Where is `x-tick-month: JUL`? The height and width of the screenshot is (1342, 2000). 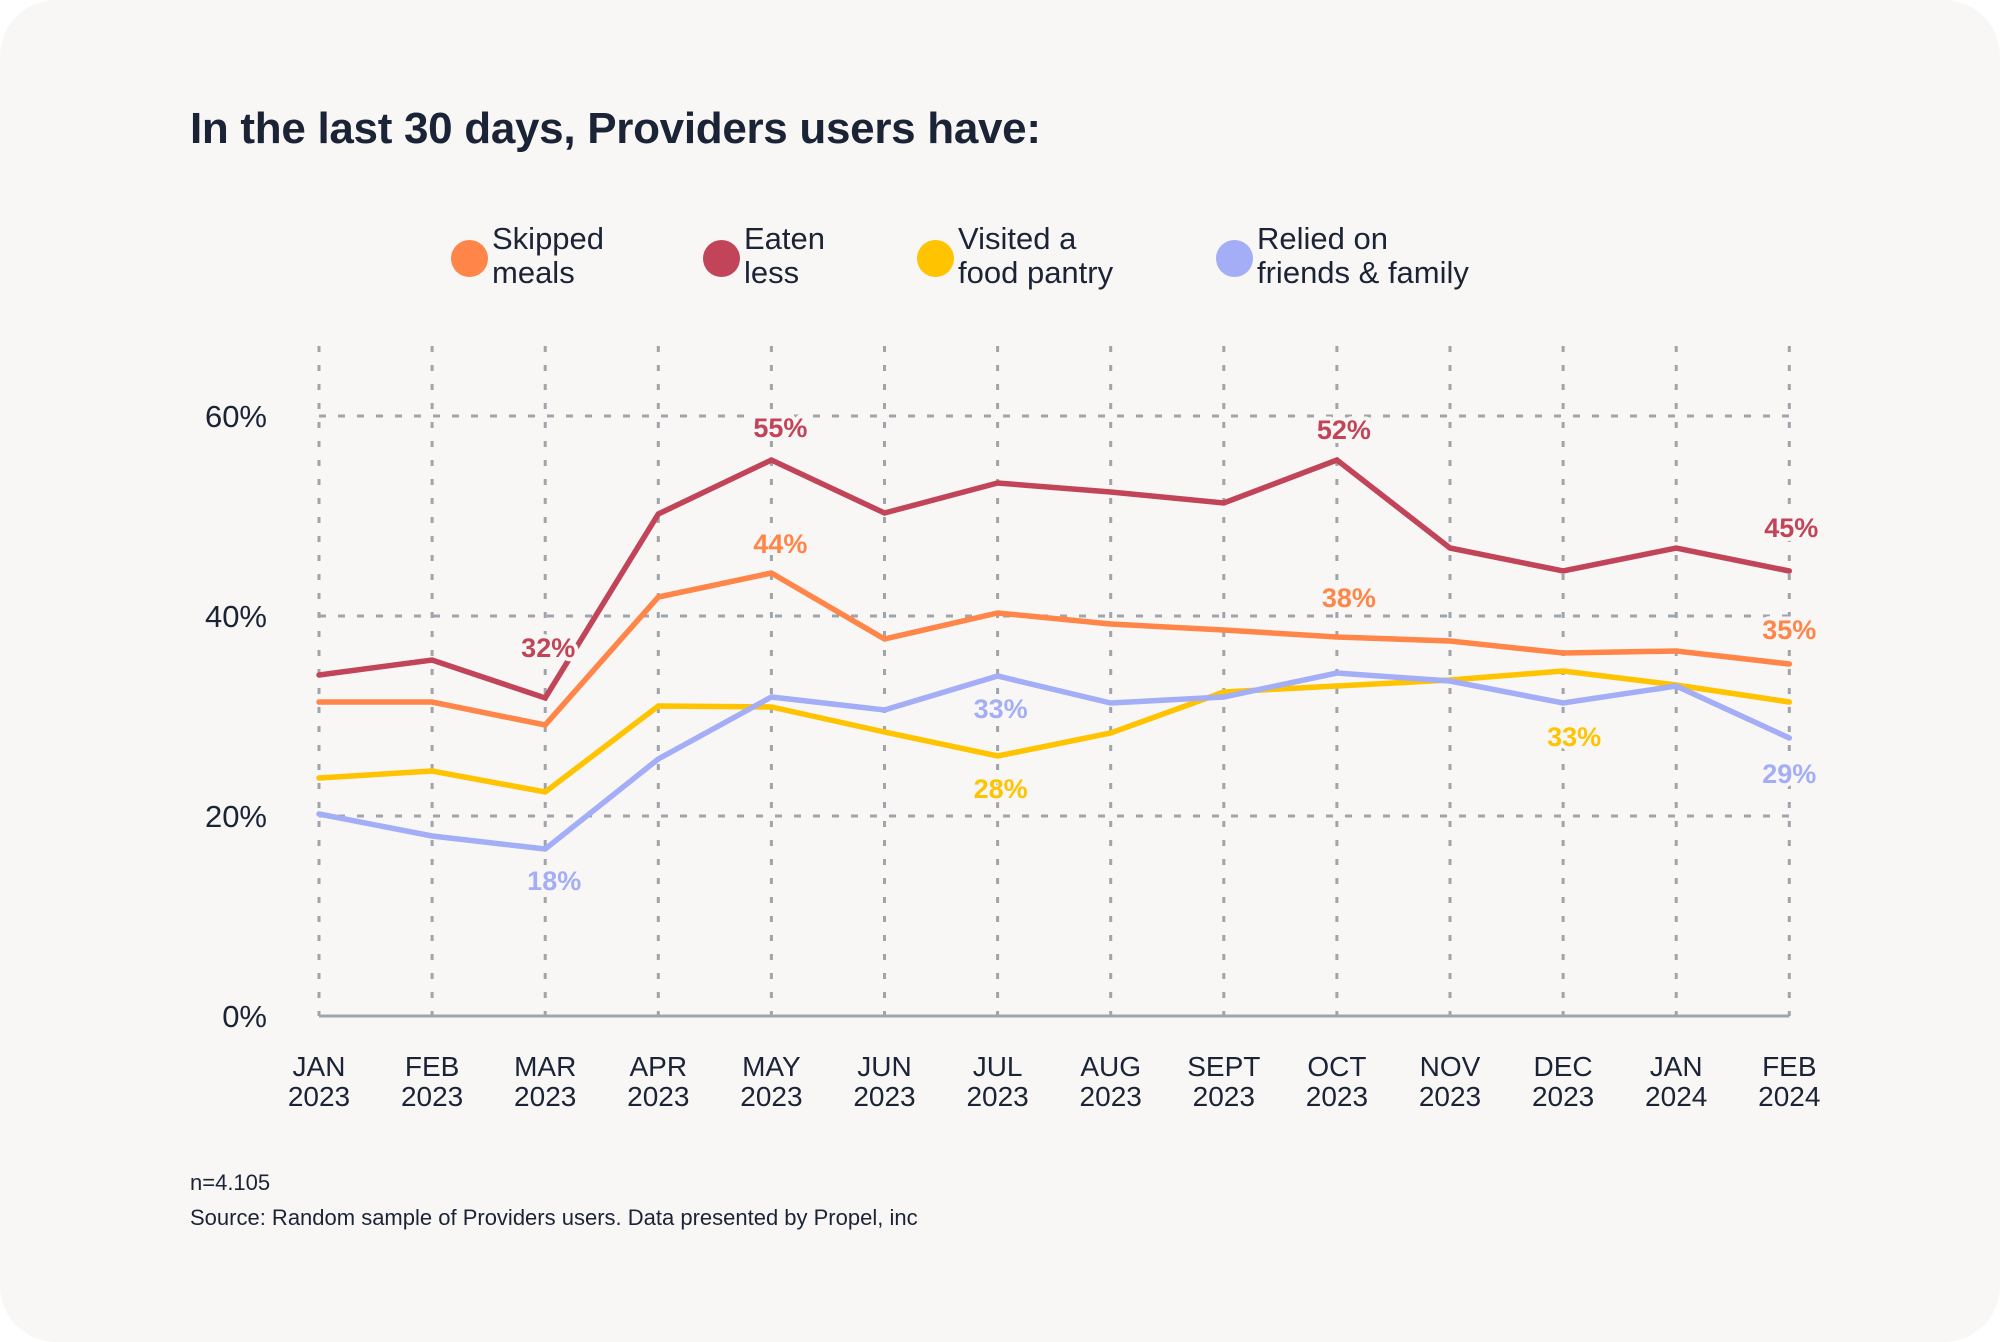
x-tick-month: JUL is located at coordinates (998, 1066).